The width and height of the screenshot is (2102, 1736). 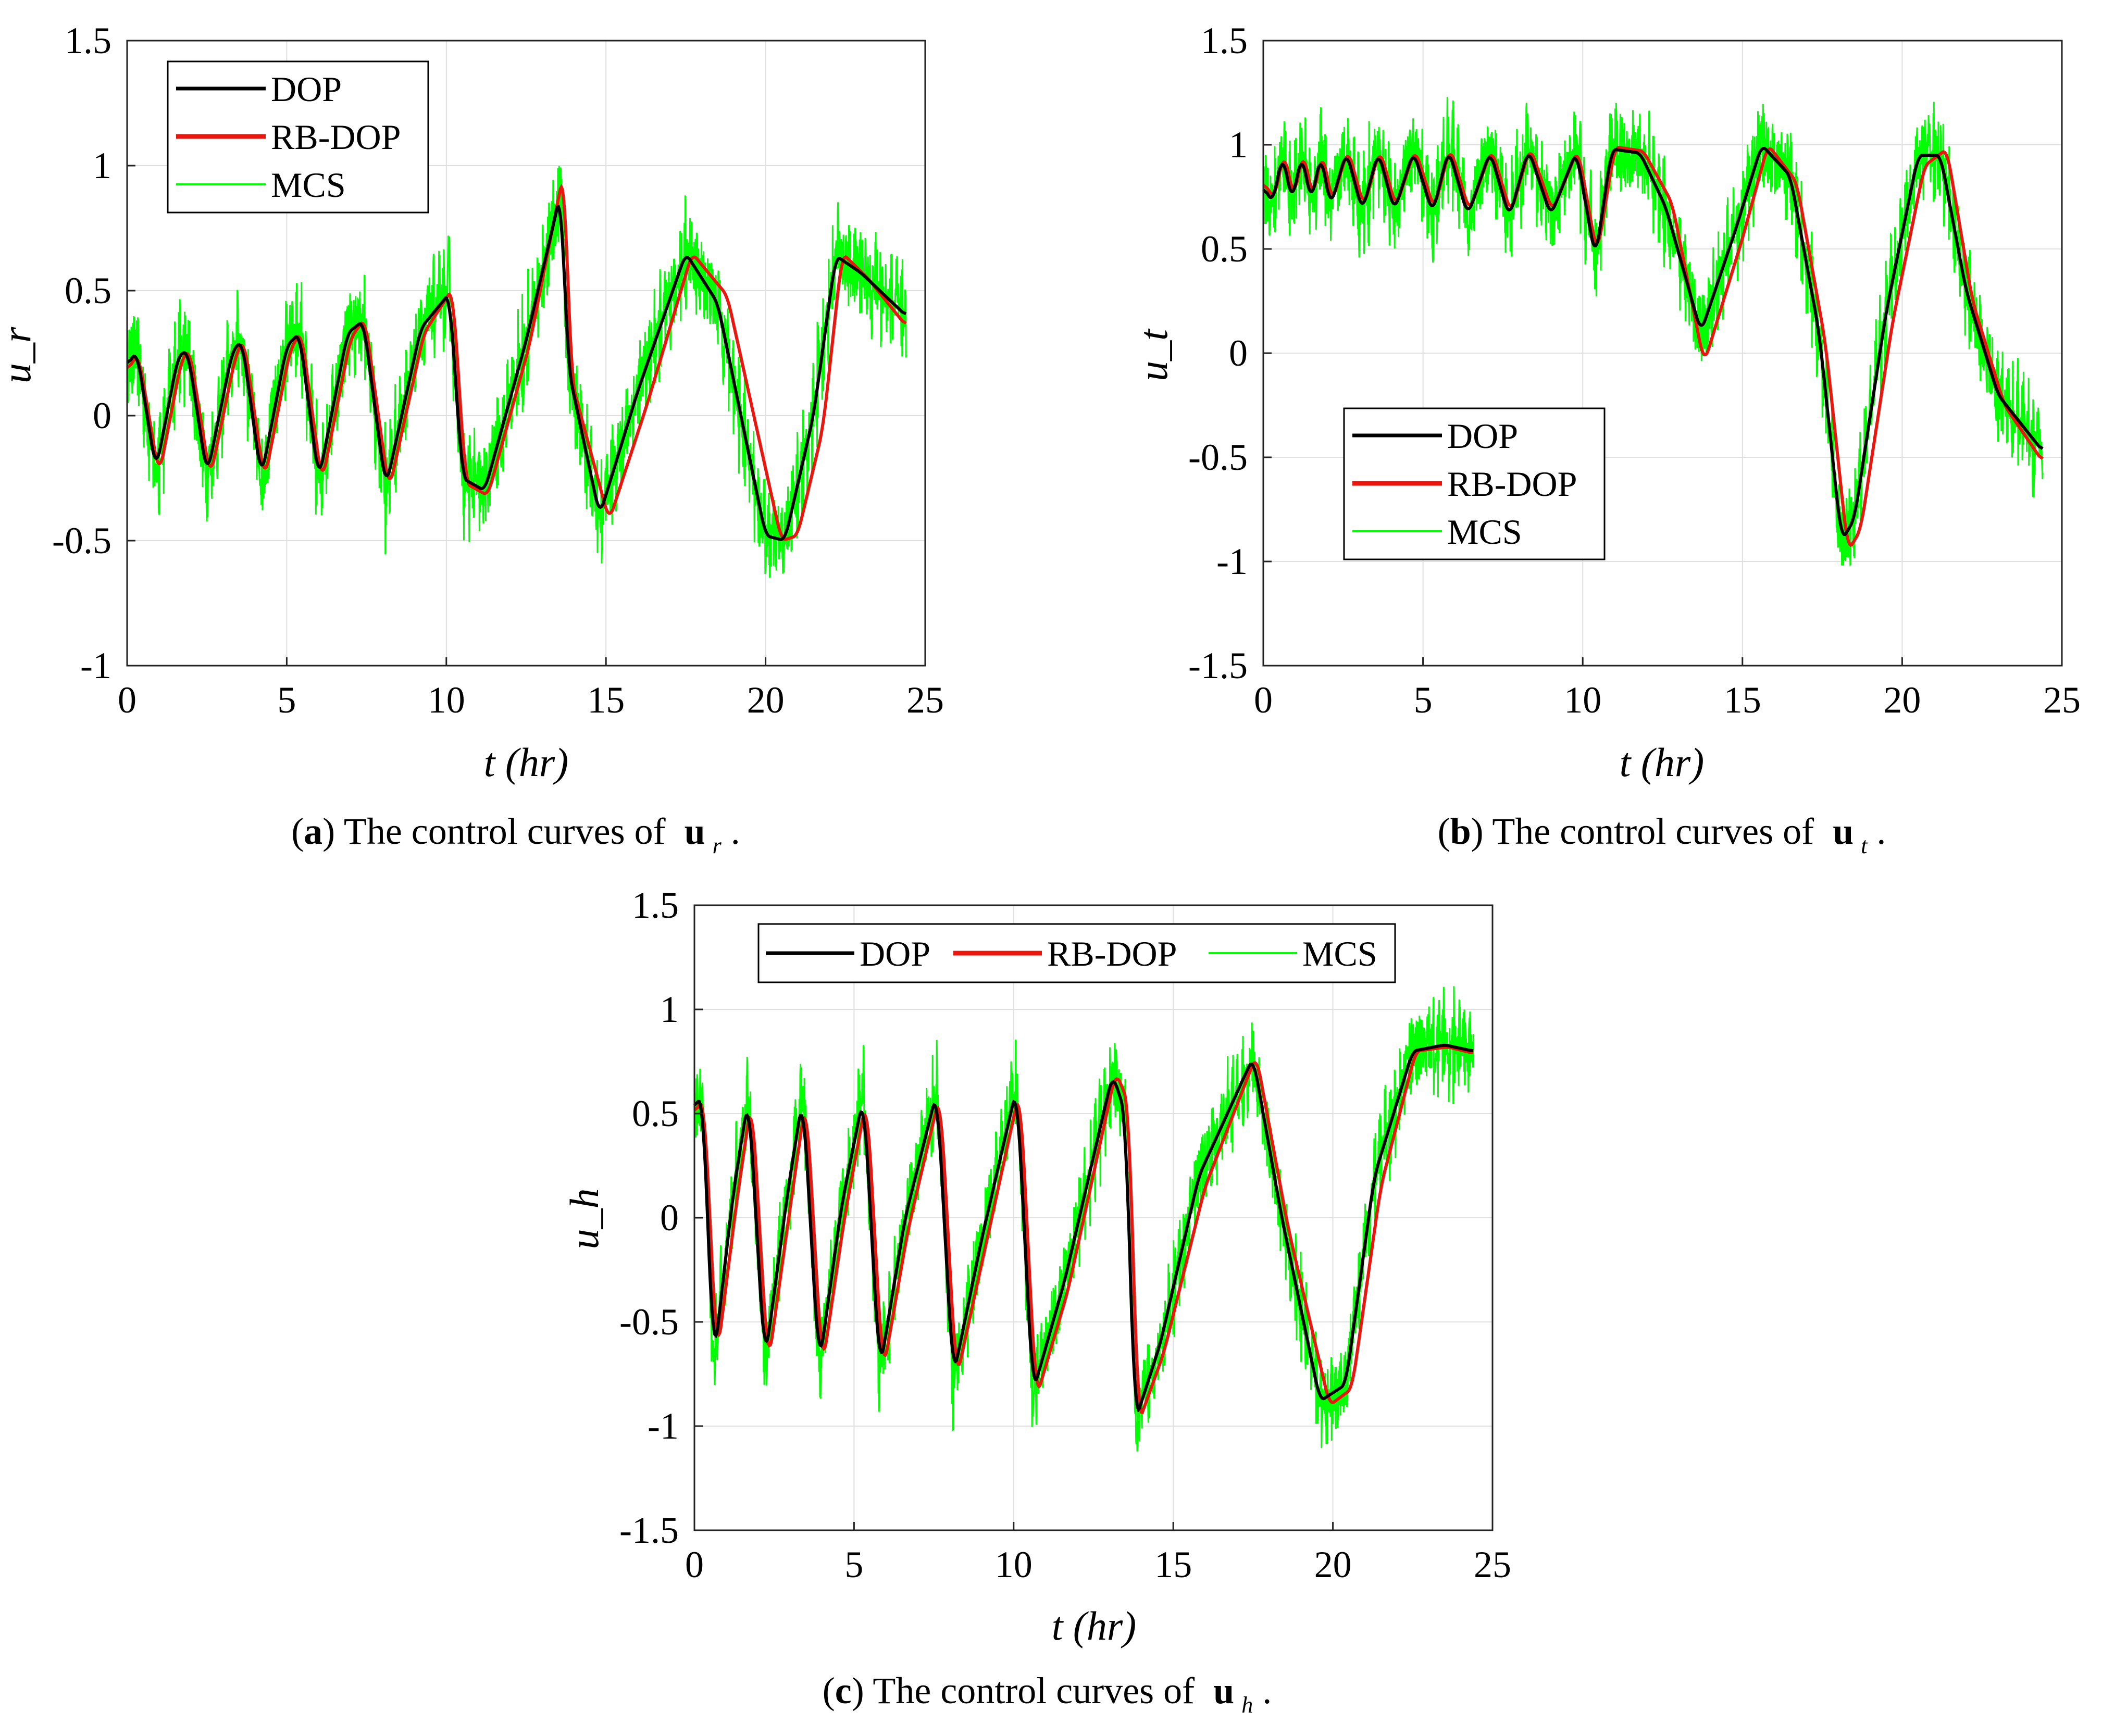 What do you see at coordinates (1485, 532) in the screenshot?
I see `legend-label-mcs-b: MCS` at bounding box center [1485, 532].